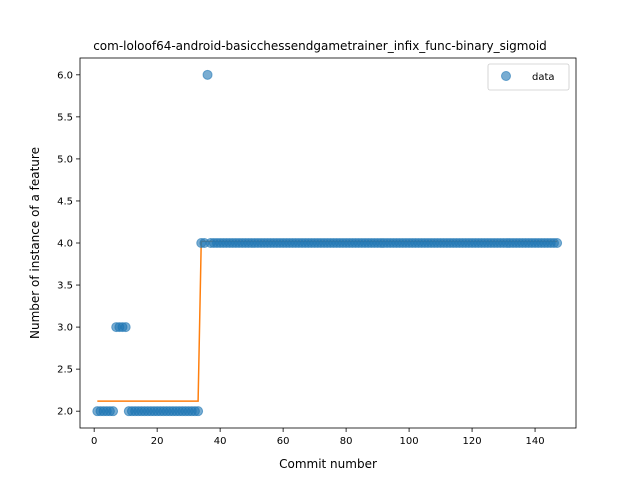 Image resolution: width=640 pixels, height=480 pixels. What do you see at coordinates (94, 441) in the screenshot?
I see `x-tick-label: 0` at bounding box center [94, 441].